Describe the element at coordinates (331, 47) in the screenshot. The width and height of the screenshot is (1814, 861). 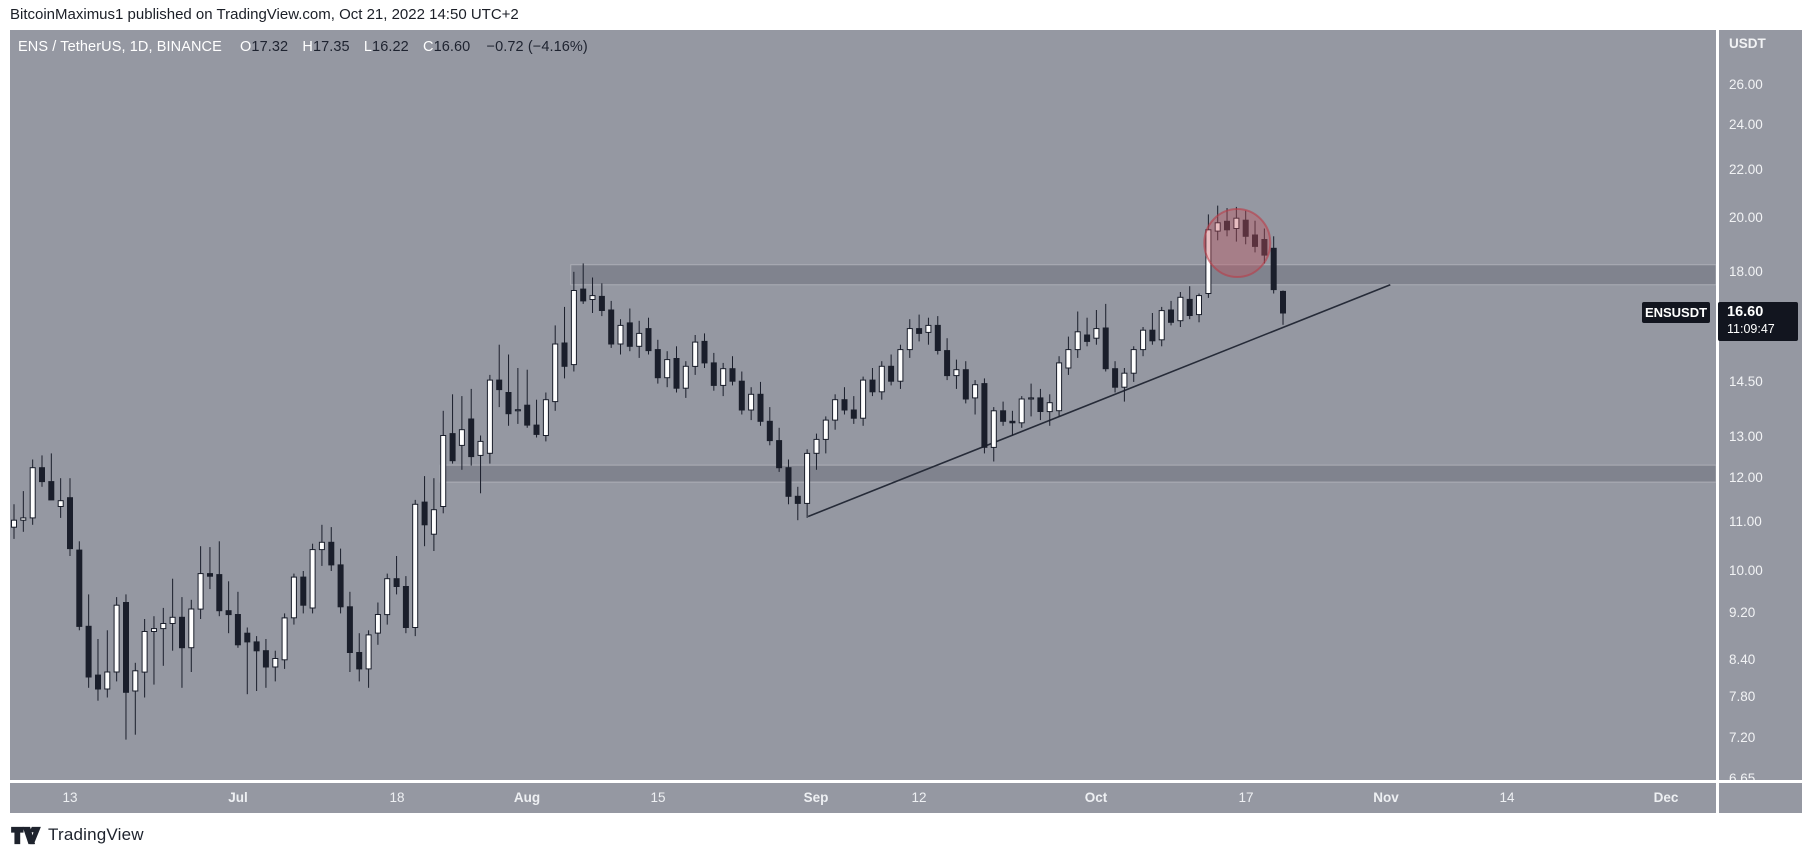
I see `legend-high-value: 17.35` at that location.